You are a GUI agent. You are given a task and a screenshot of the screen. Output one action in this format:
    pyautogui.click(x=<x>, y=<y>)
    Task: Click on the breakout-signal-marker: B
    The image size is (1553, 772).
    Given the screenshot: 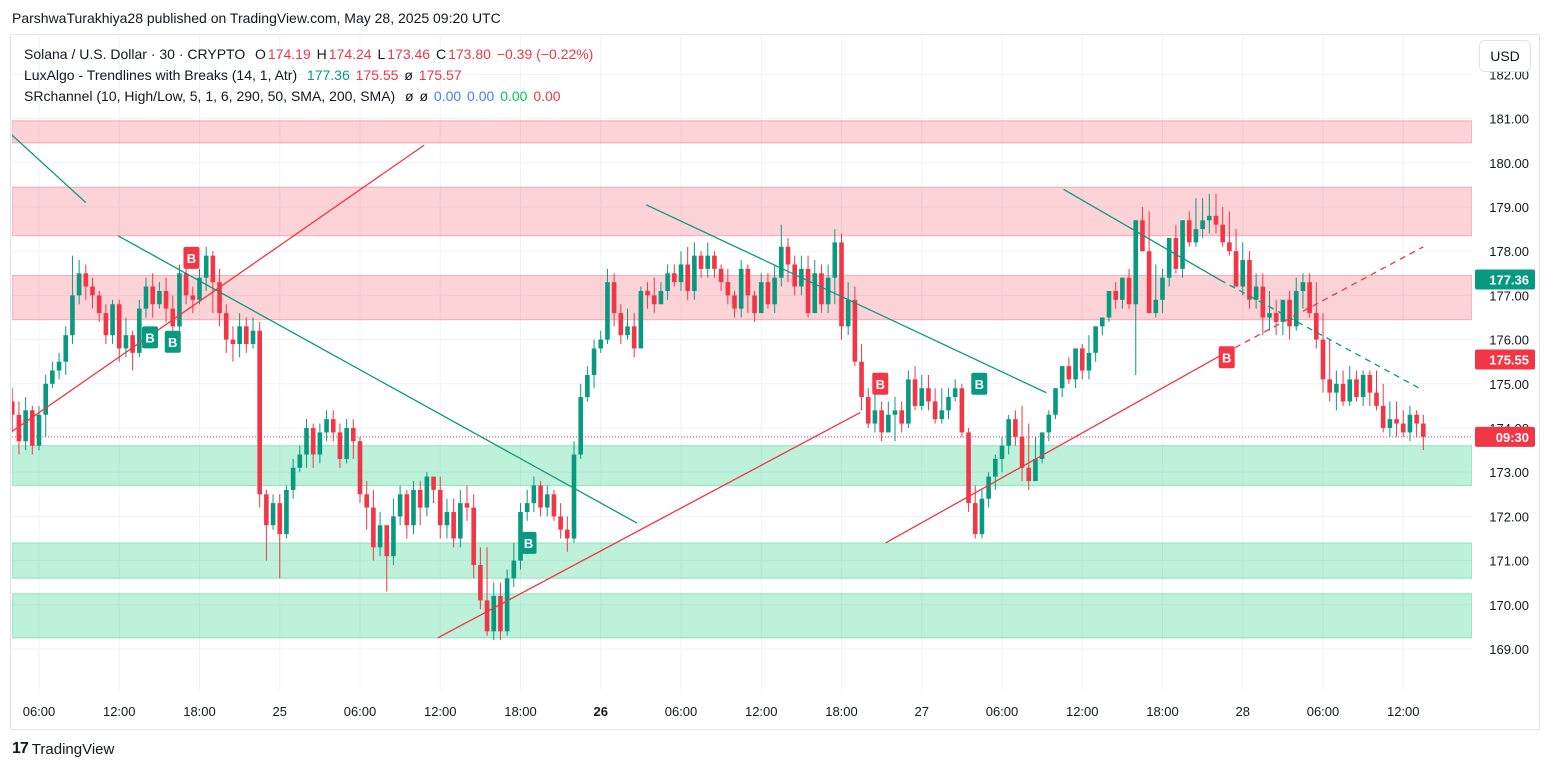 What is the action you would take?
    pyautogui.click(x=191, y=257)
    